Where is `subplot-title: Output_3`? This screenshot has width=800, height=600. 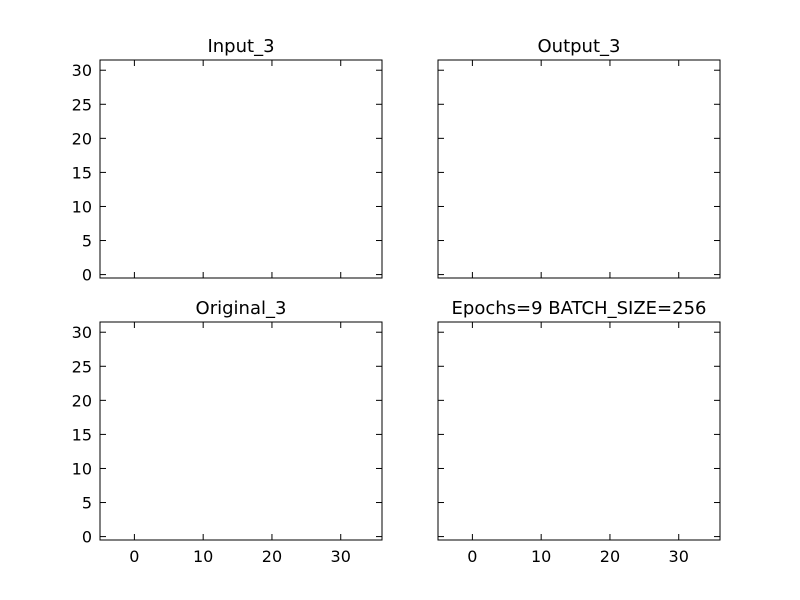 subplot-title: Output_3 is located at coordinates (579, 46).